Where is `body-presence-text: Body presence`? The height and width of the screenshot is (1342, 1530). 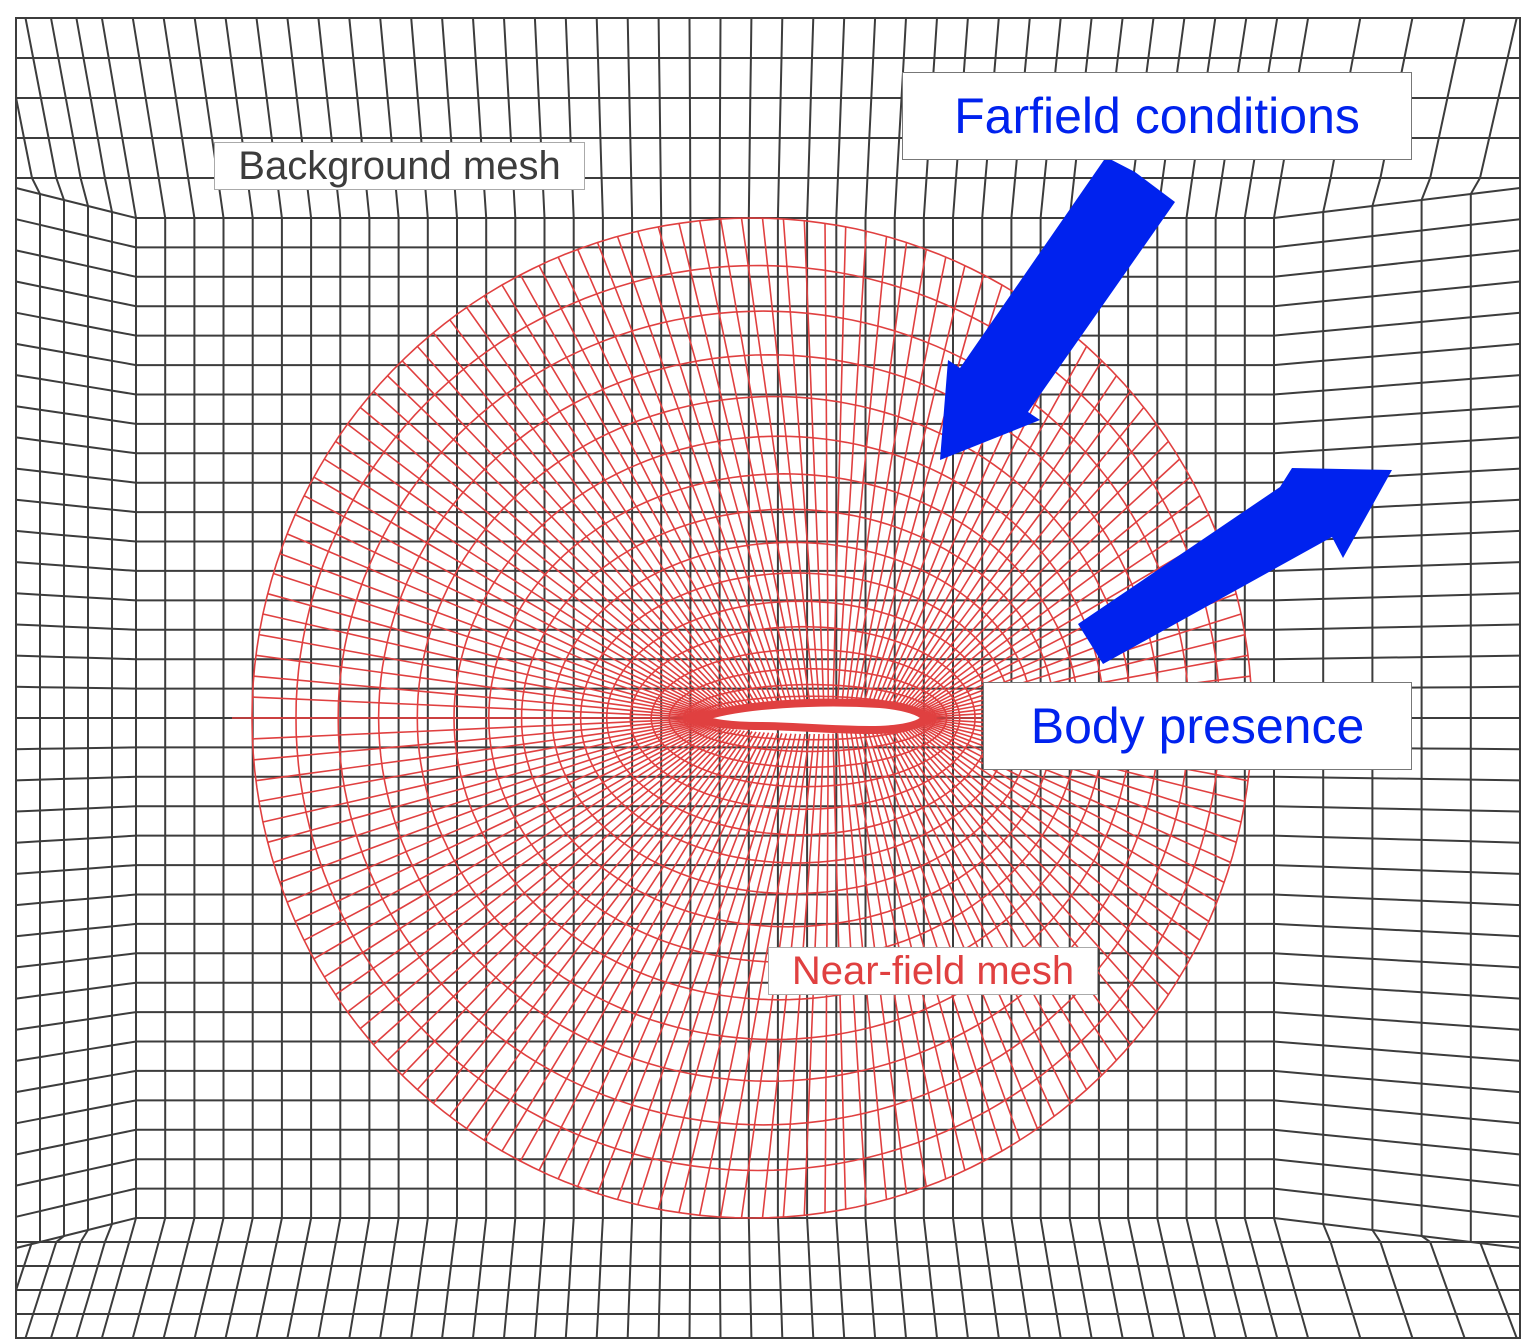
body-presence-text: Body presence is located at coordinates (1197, 726).